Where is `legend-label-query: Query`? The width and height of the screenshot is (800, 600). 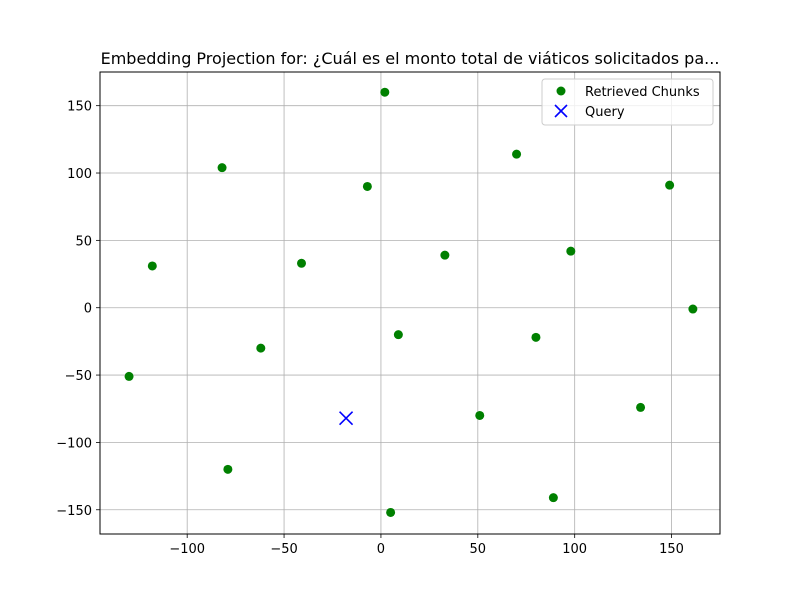 legend-label-query: Query is located at coordinates (605, 112).